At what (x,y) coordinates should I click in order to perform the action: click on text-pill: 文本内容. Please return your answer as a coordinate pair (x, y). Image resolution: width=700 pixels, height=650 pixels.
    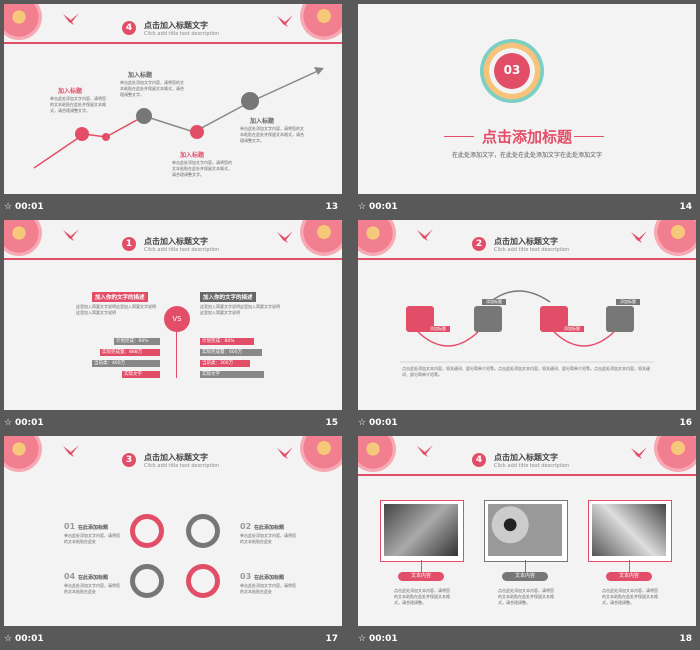
    Looking at the image, I should click on (629, 576).